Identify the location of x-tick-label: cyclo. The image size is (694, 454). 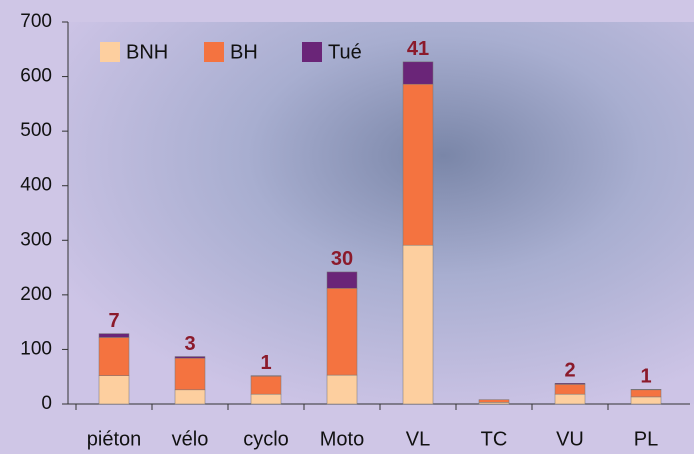
(266, 439).